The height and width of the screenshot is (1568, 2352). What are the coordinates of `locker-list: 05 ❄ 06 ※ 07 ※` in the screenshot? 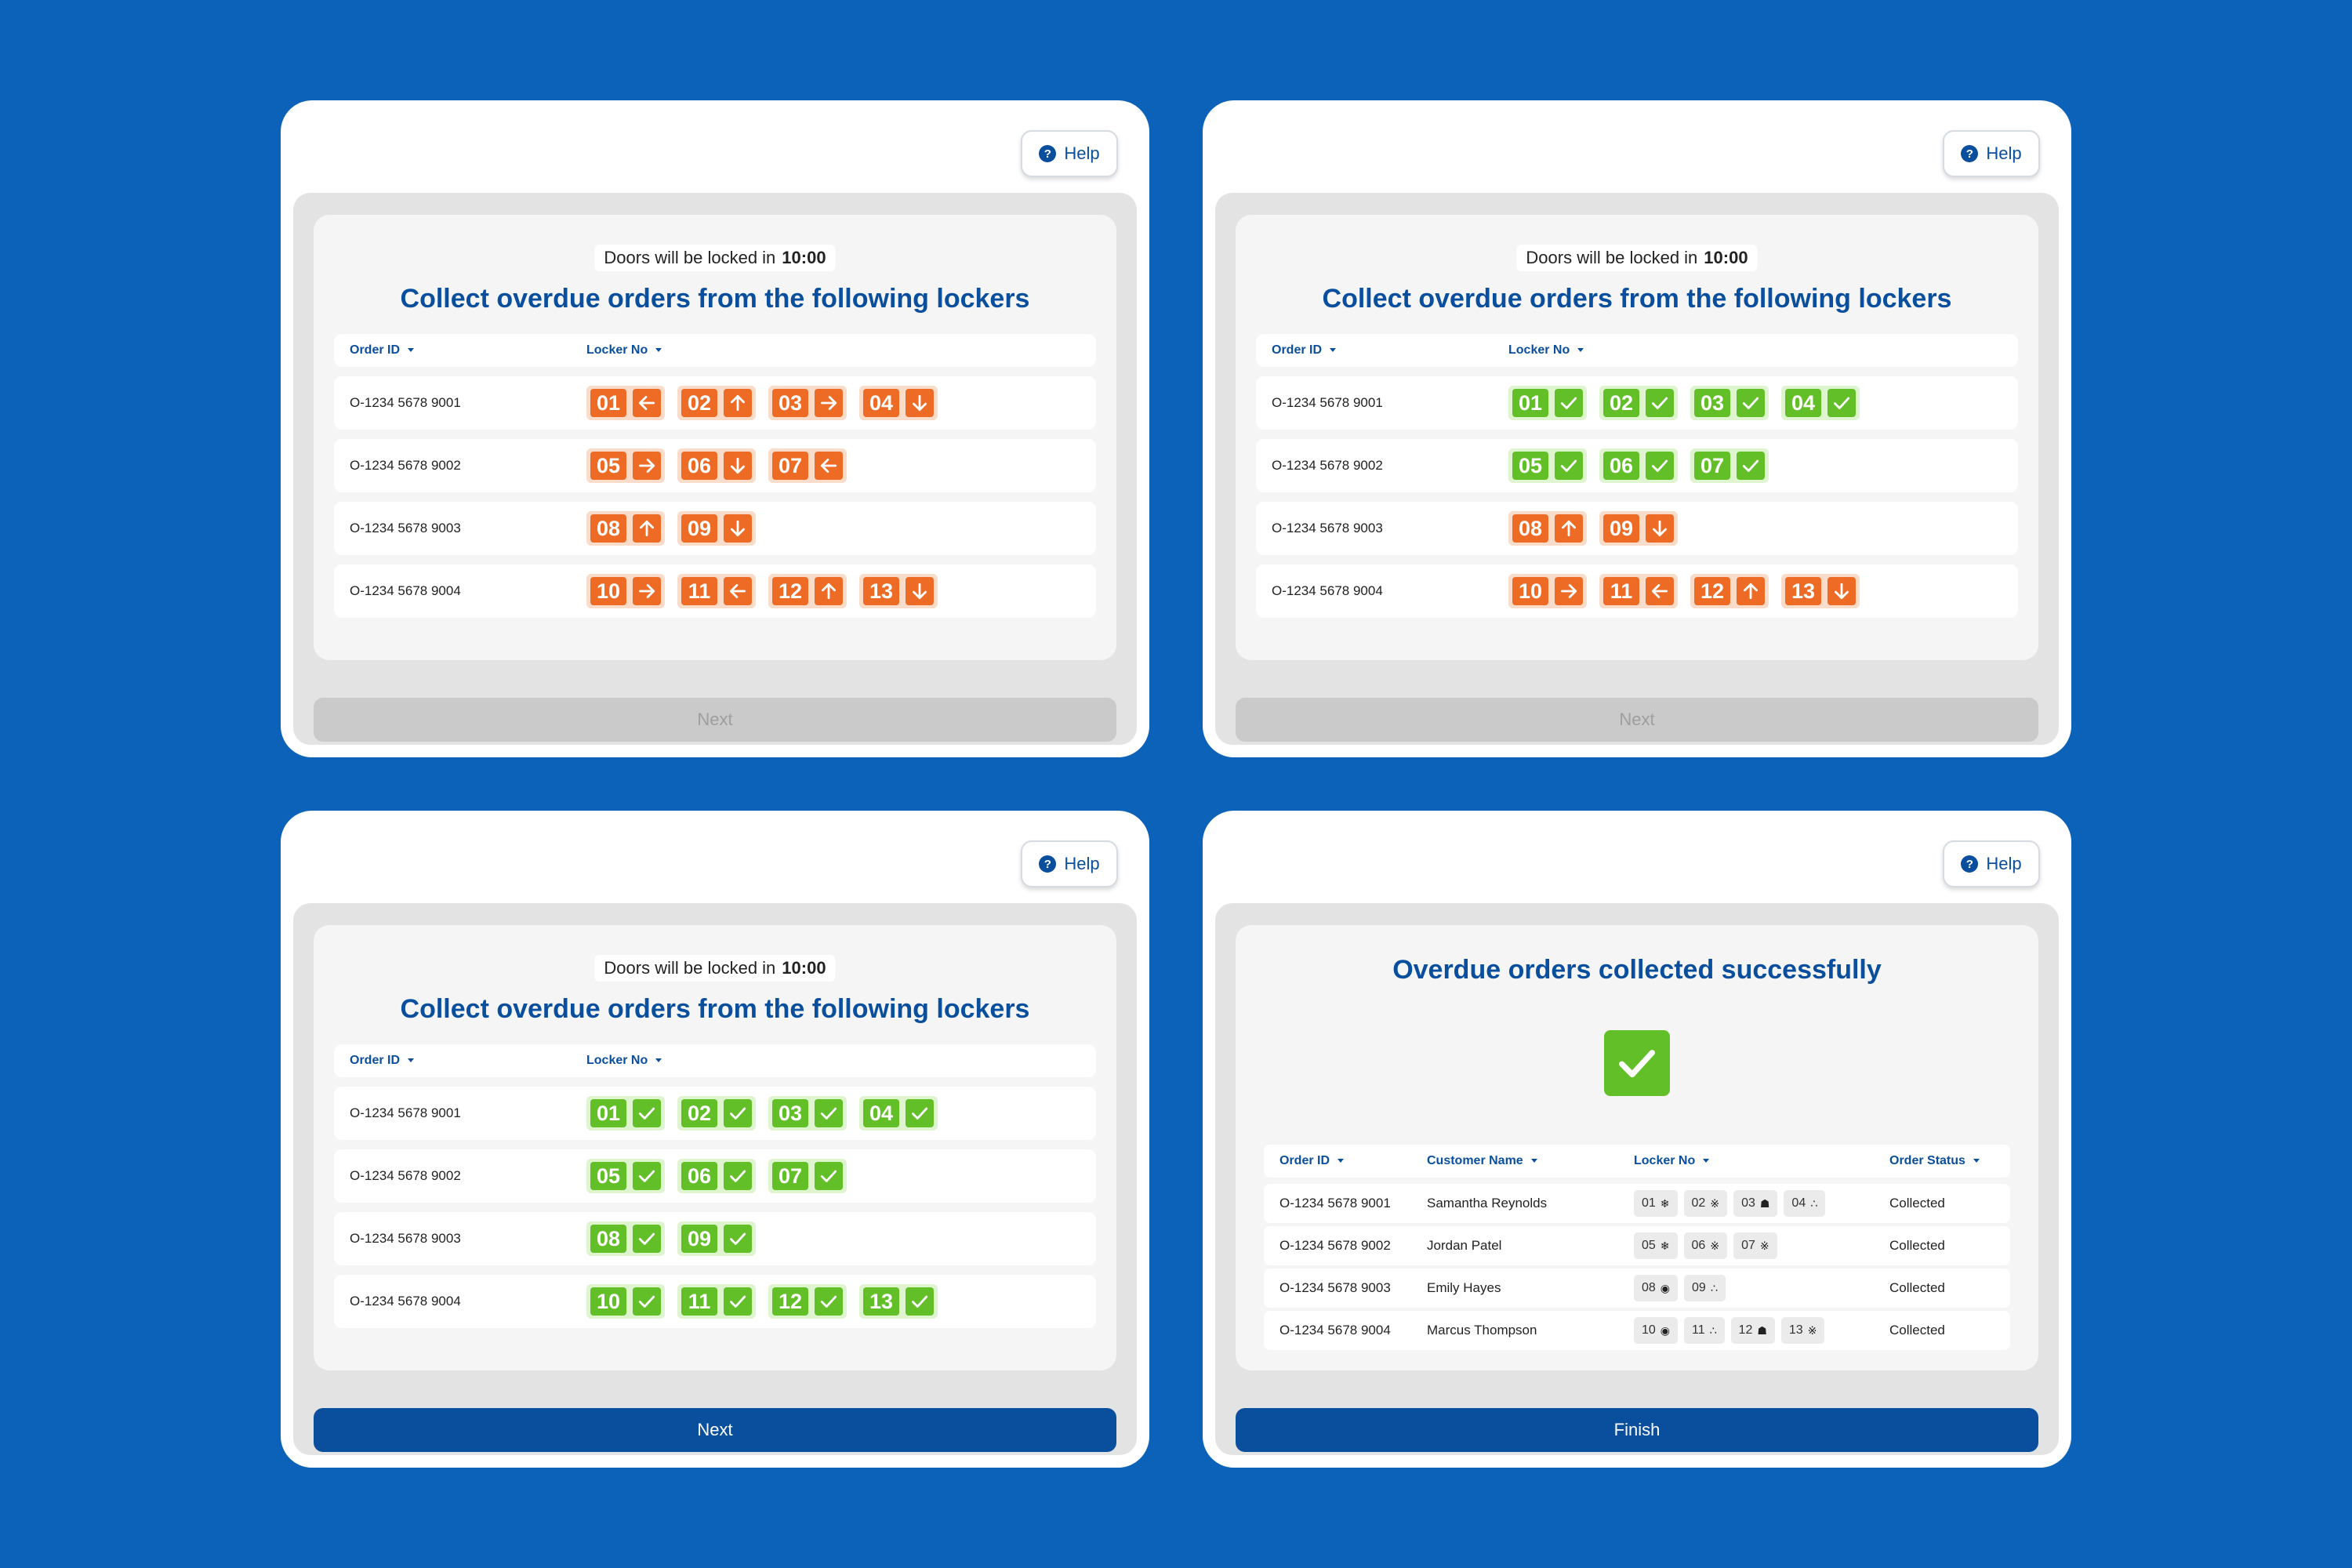 It's located at (1706, 1245).